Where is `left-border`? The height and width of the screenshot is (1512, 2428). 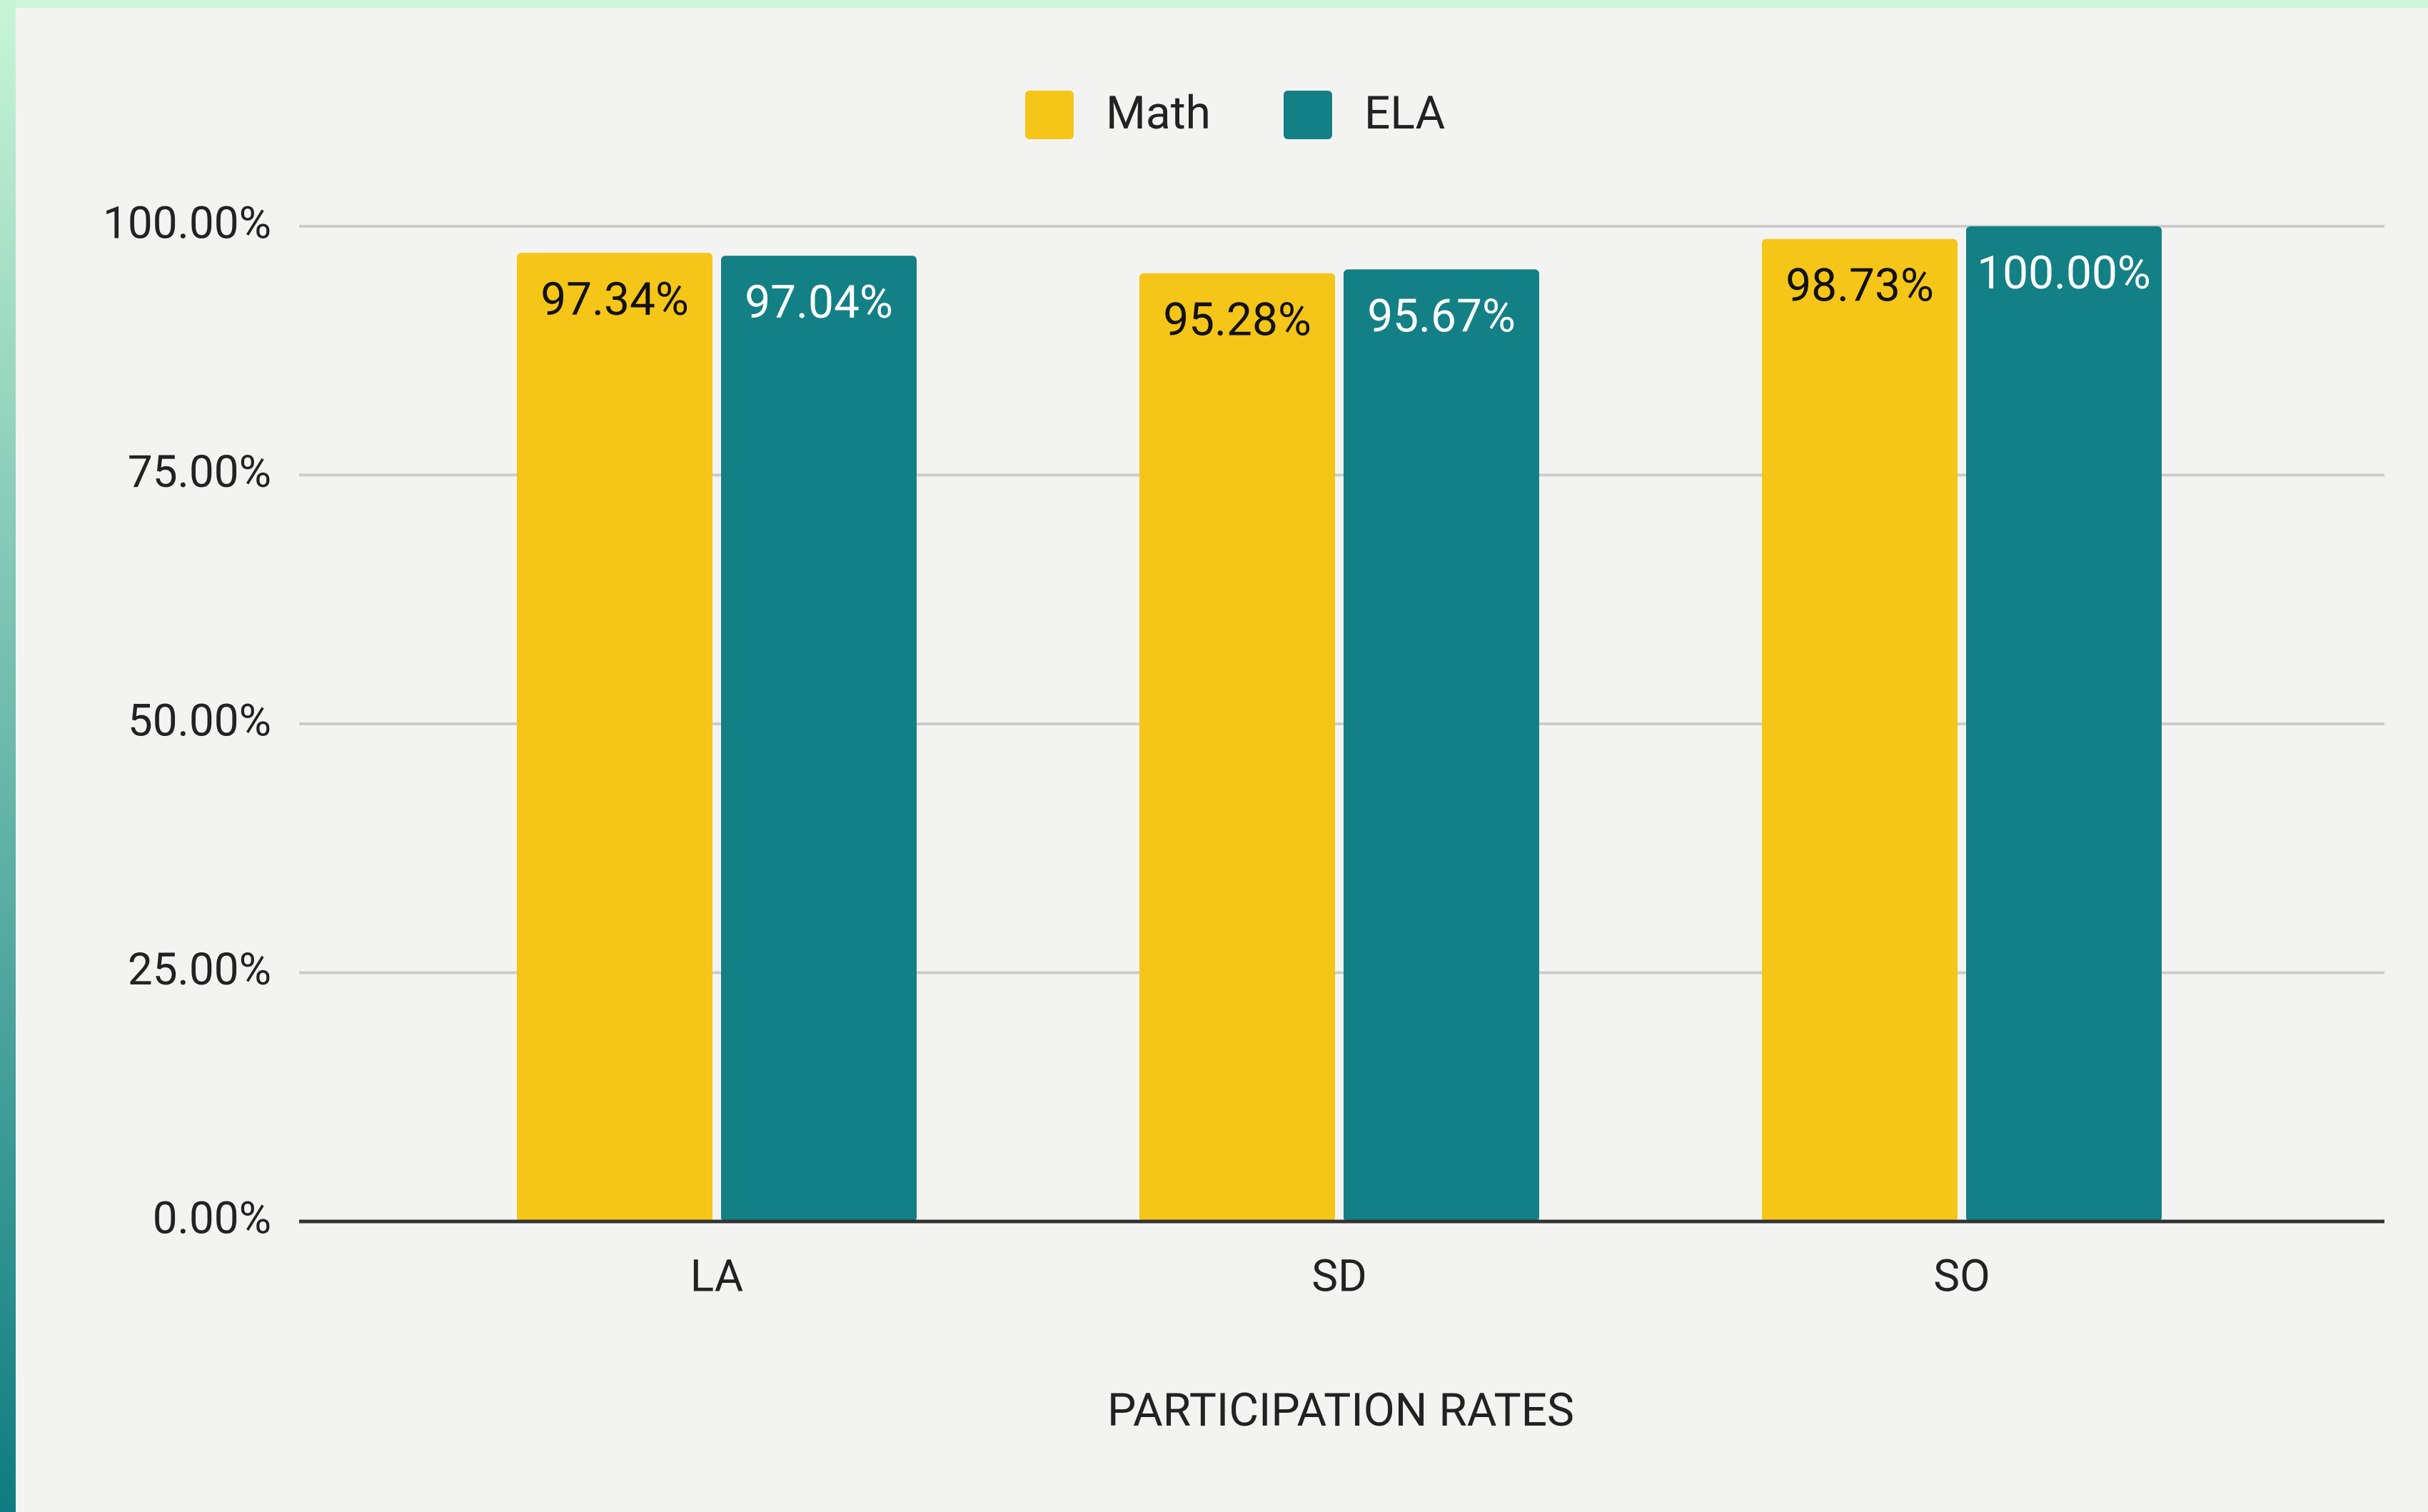
left-border is located at coordinates (8, 756).